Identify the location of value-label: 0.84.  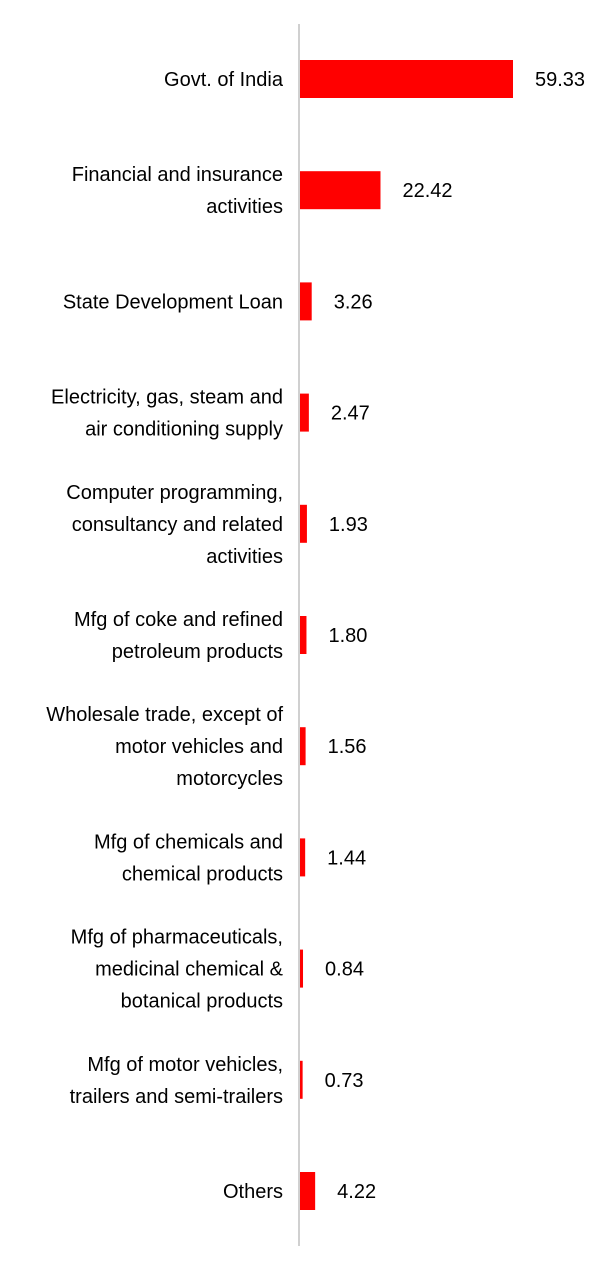
(344, 970).